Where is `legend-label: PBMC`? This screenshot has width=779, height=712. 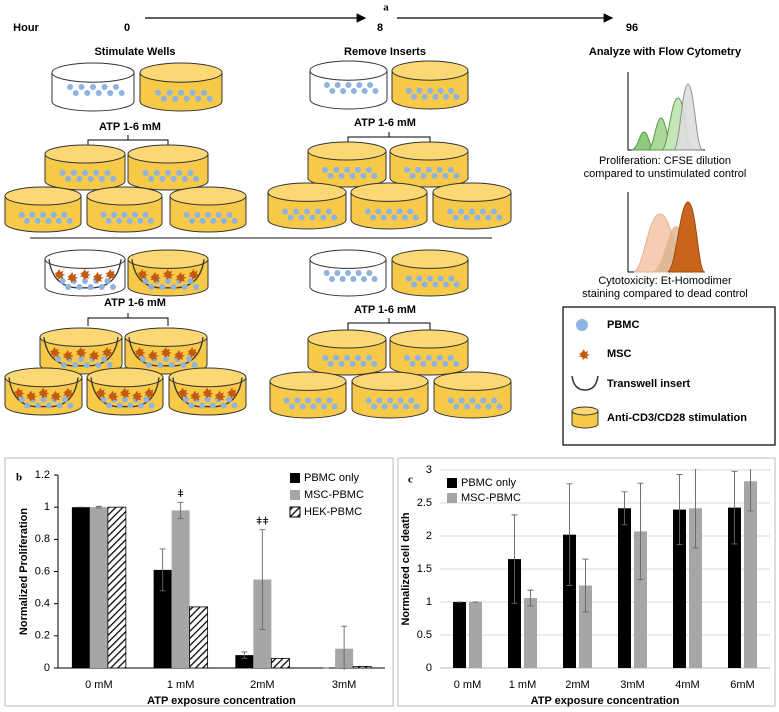 legend-label: PBMC is located at coordinates (623, 325).